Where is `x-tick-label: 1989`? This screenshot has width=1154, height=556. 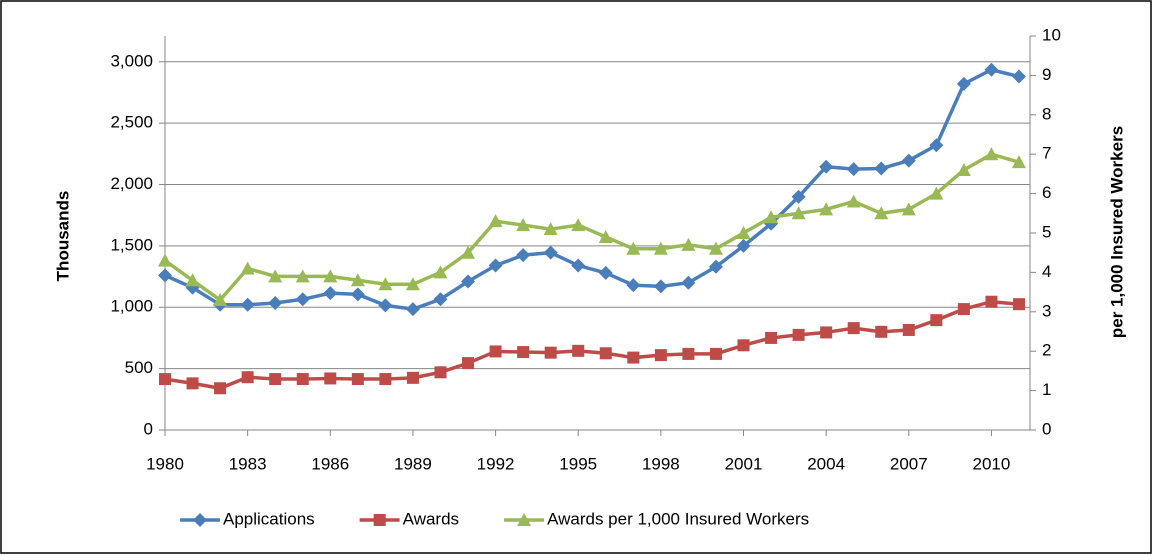 x-tick-label: 1989 is located at coordinates (413, 463).